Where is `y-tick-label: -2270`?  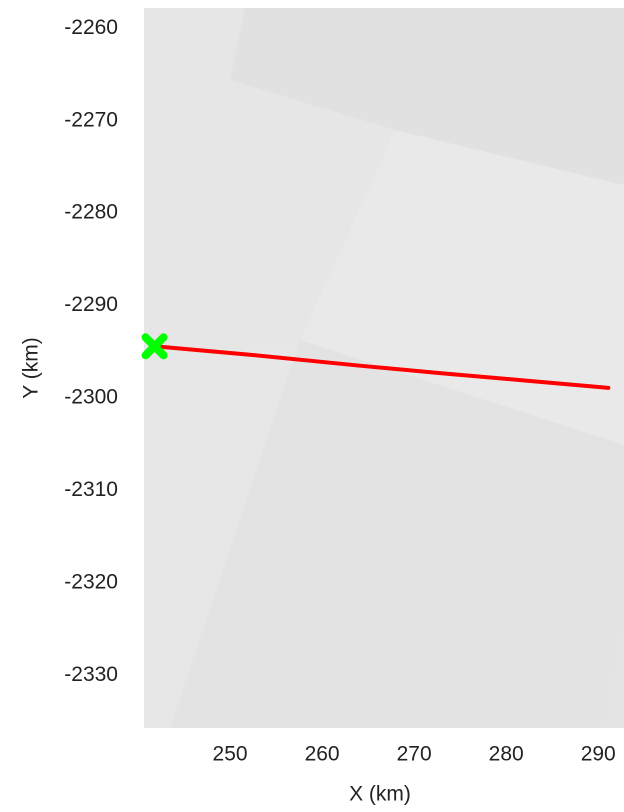 y-tick-label: -2270 is located at coordinates (91, 119).